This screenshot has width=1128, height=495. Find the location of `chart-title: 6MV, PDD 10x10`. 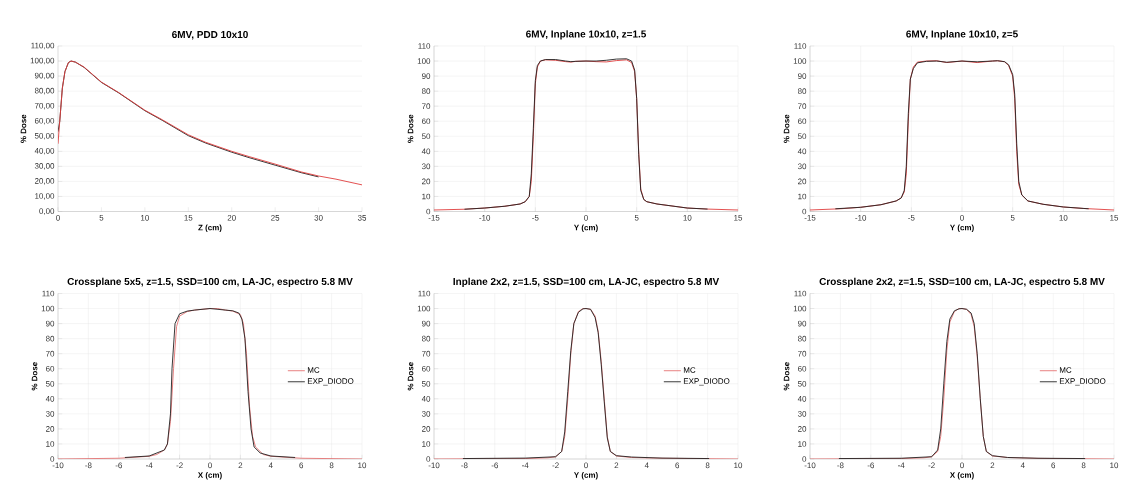

chart-title: 6MV, PDD 10x10 is located at coordinates (210, 35).